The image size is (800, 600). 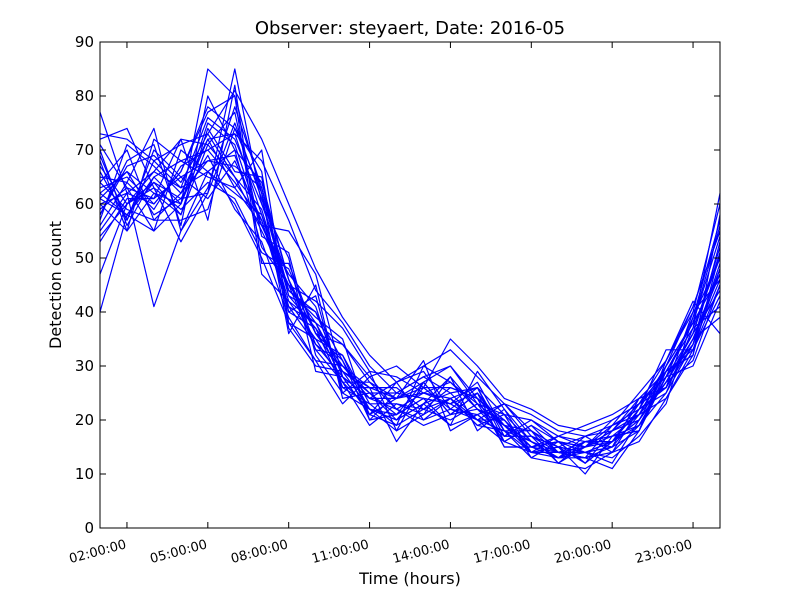 What do you see at coordinates (84, 96) in the screenshot?
I see `y-tick-label: 80` at bounding box center [84, 96].